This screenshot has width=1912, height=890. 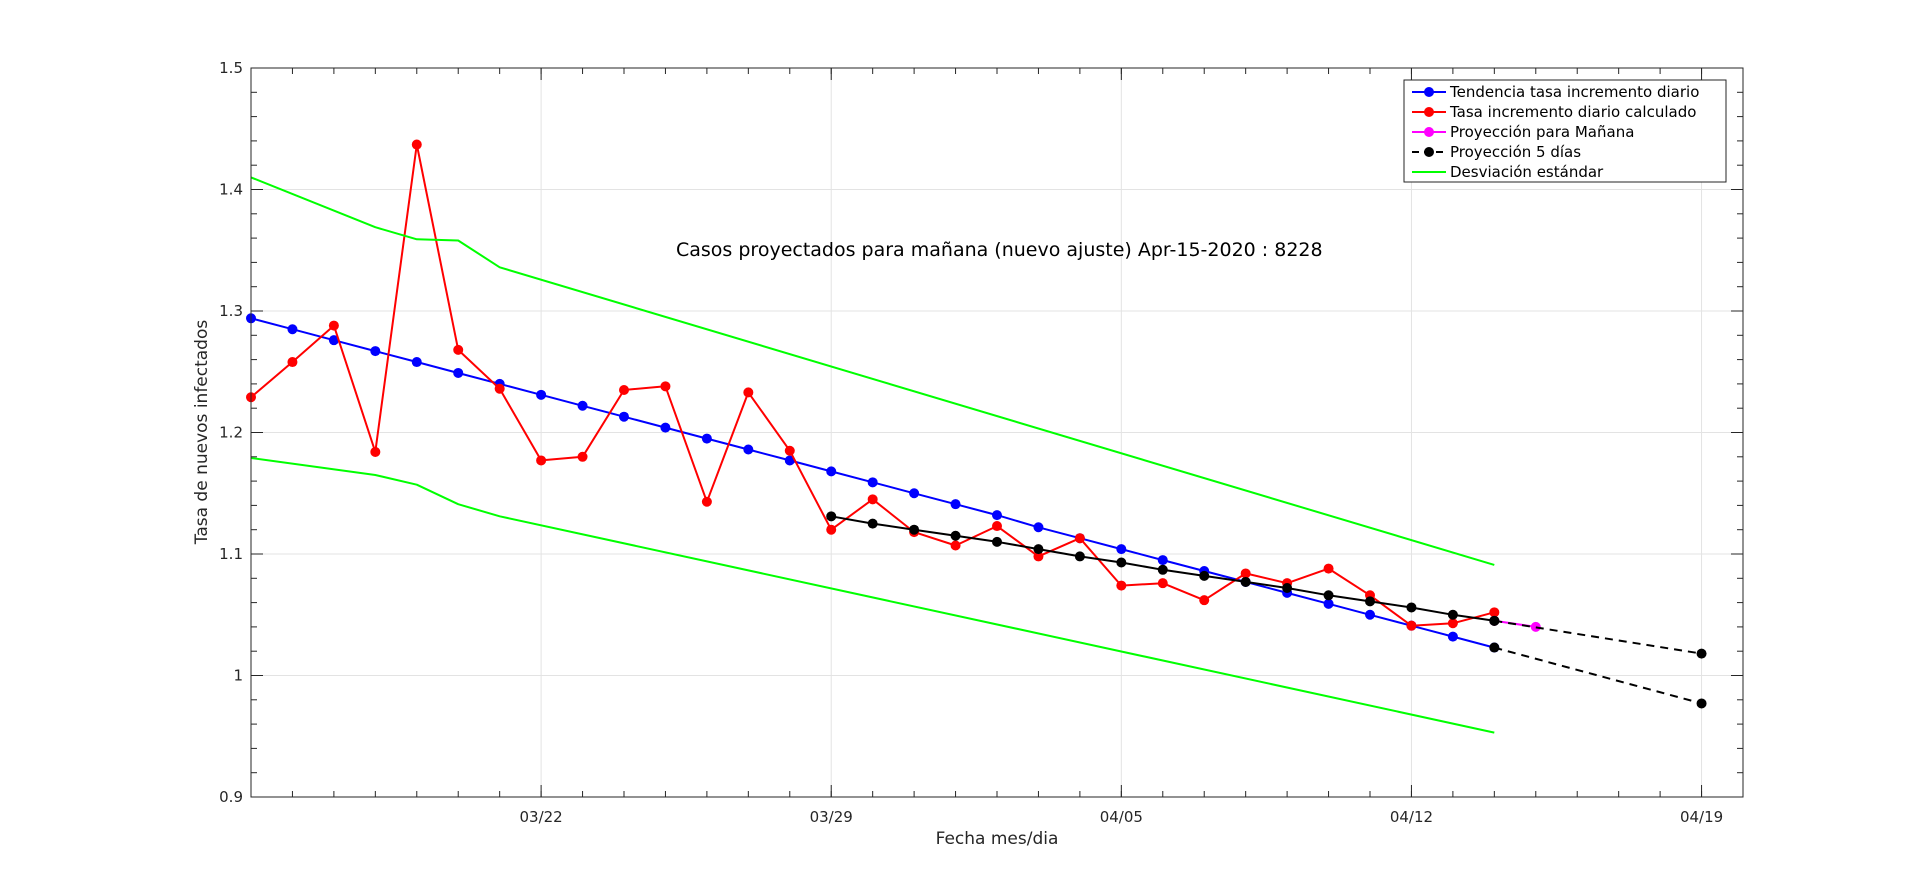 I want to click on y-tick-label: 1.5, so click(x=231, y=68).